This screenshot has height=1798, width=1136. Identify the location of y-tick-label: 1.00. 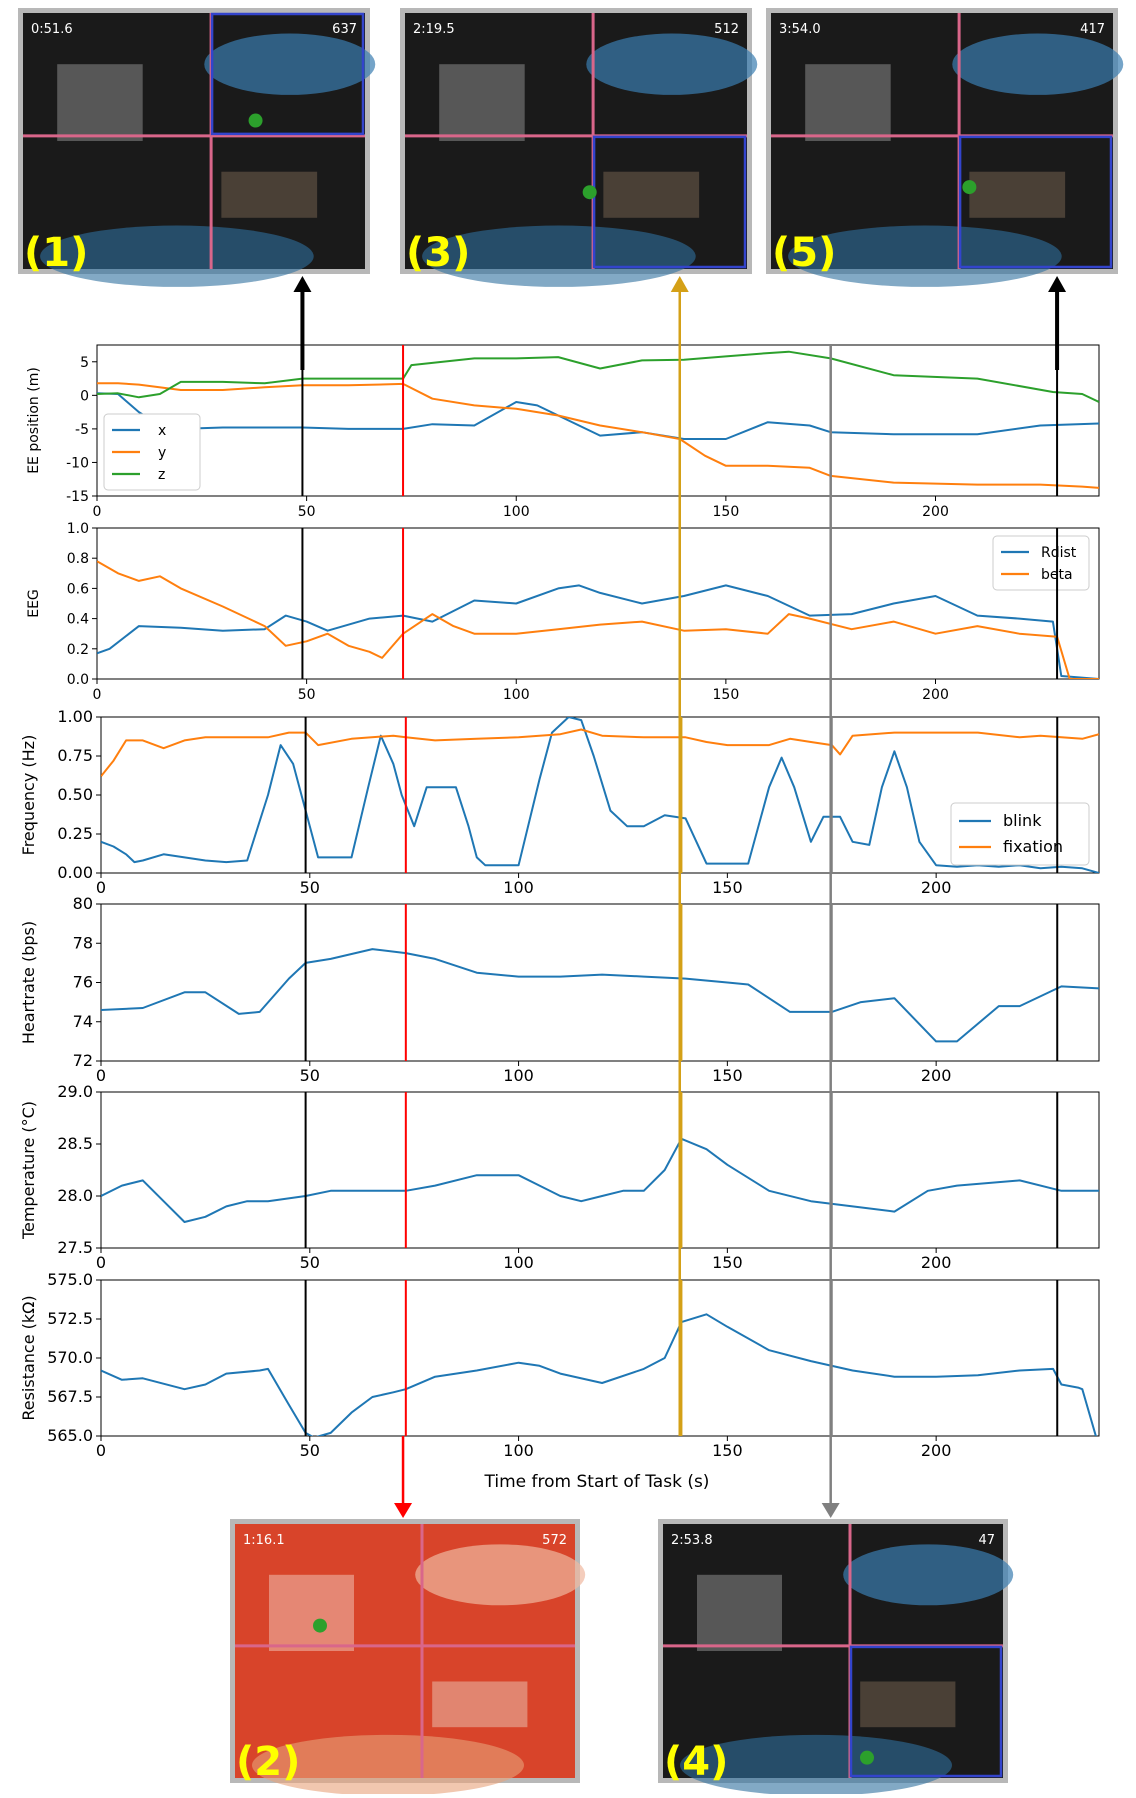
(75, 716).